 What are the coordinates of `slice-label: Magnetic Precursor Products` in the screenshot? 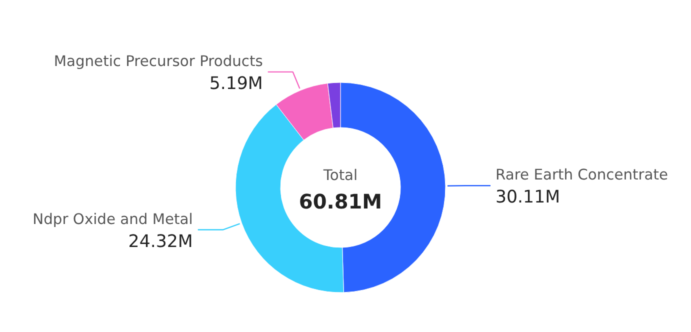 It's located at (158, 61).